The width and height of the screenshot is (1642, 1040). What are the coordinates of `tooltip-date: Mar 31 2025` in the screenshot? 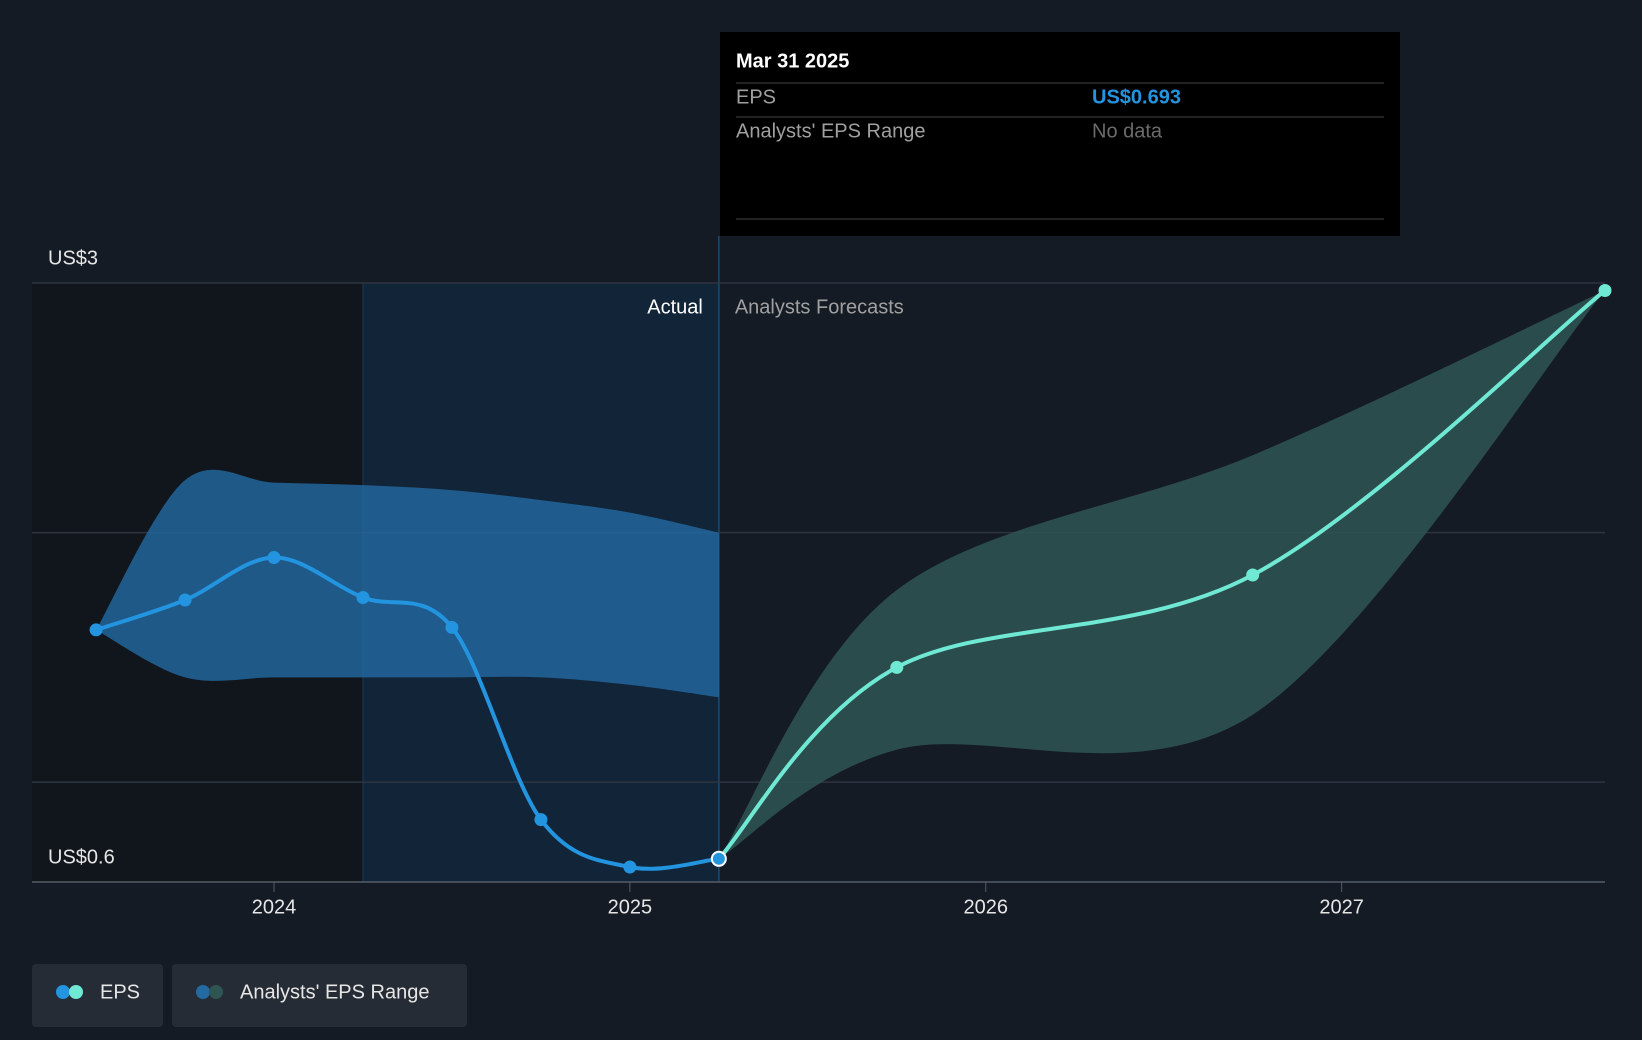 It's located at (792, 61).